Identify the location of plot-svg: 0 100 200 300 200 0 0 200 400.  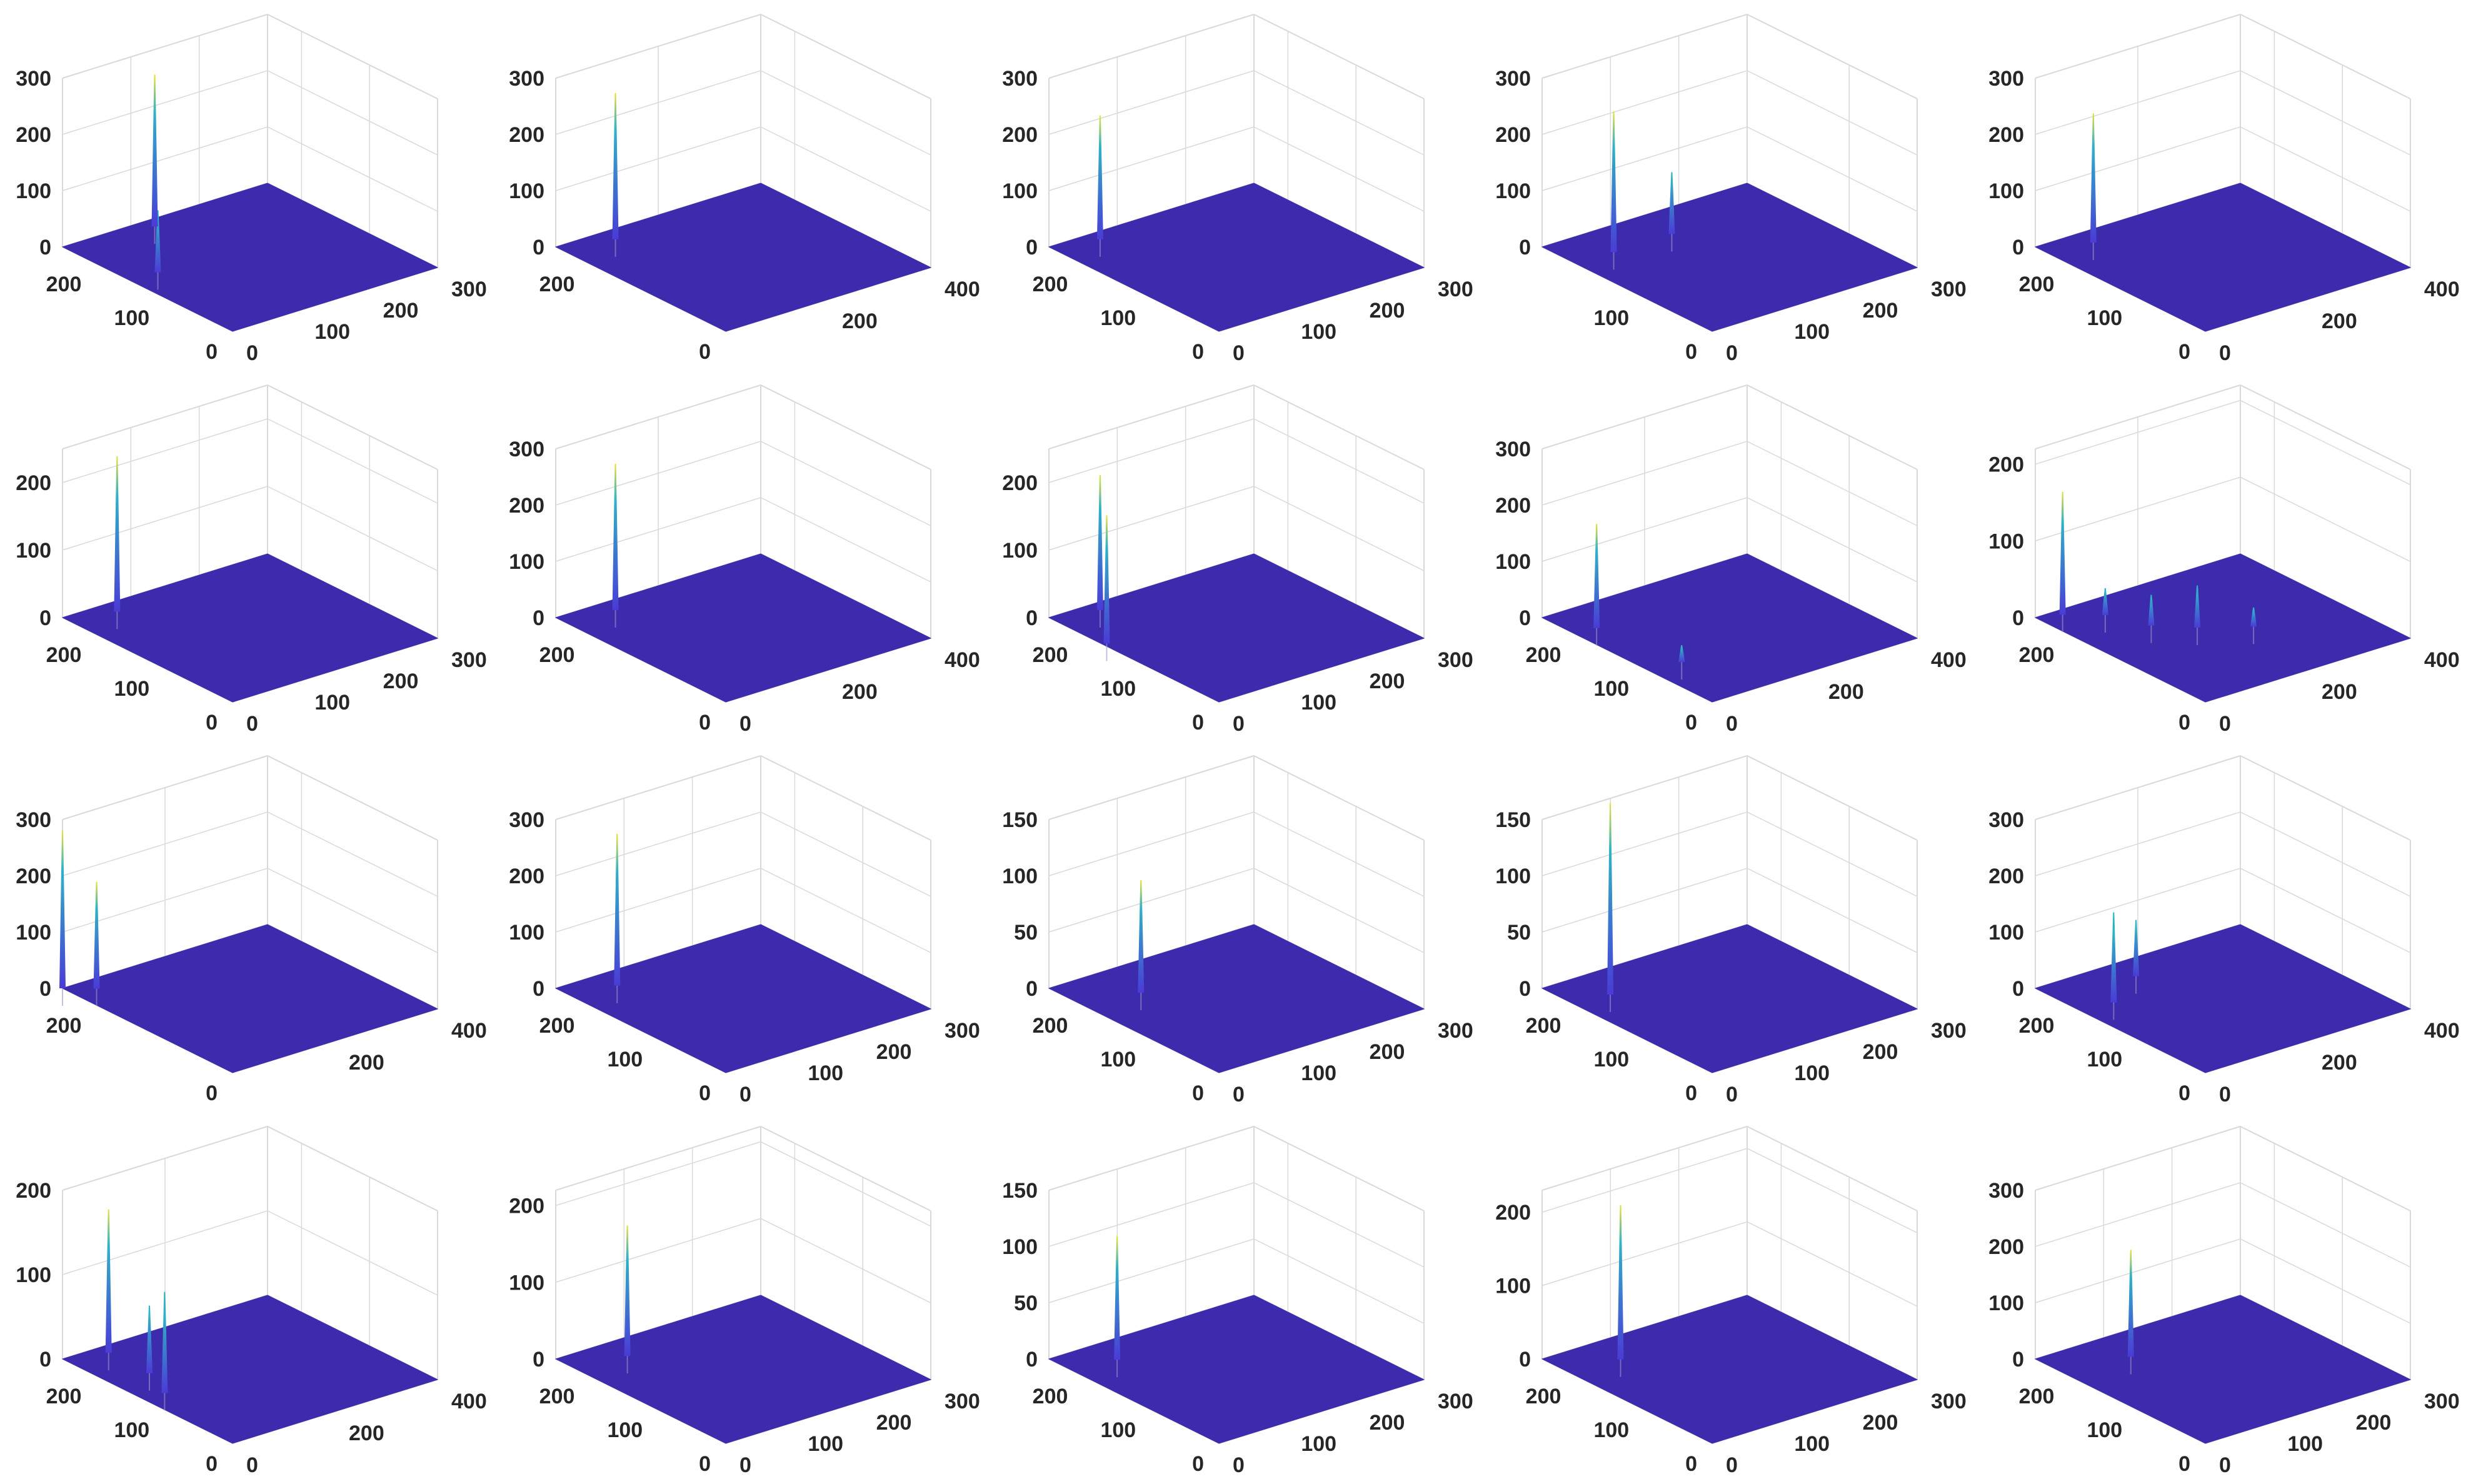
(744, 560).